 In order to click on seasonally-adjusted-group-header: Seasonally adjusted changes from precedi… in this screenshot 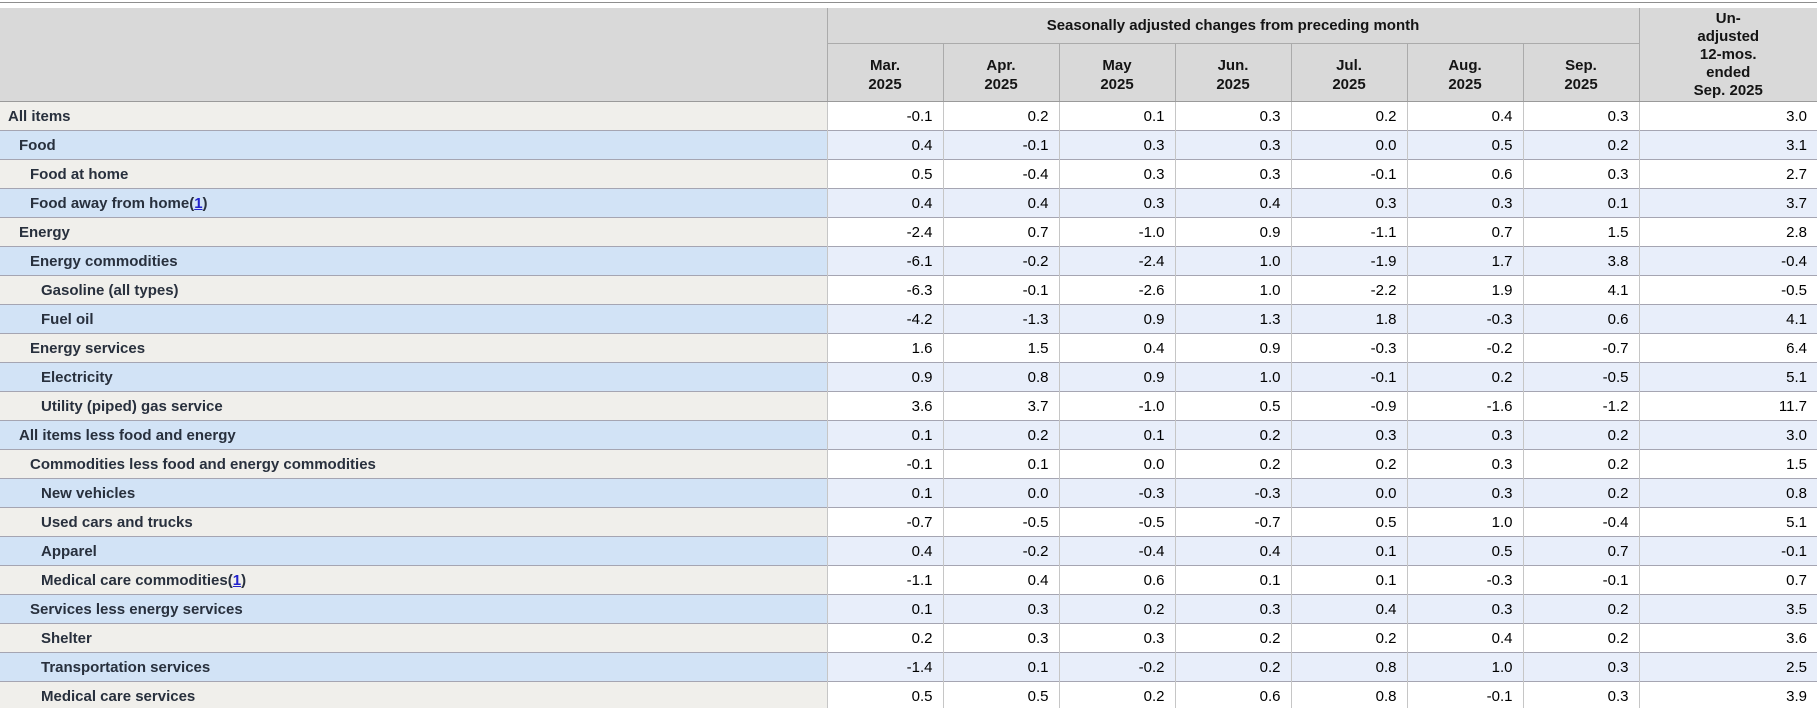, I will do `click(1233, 26)`.